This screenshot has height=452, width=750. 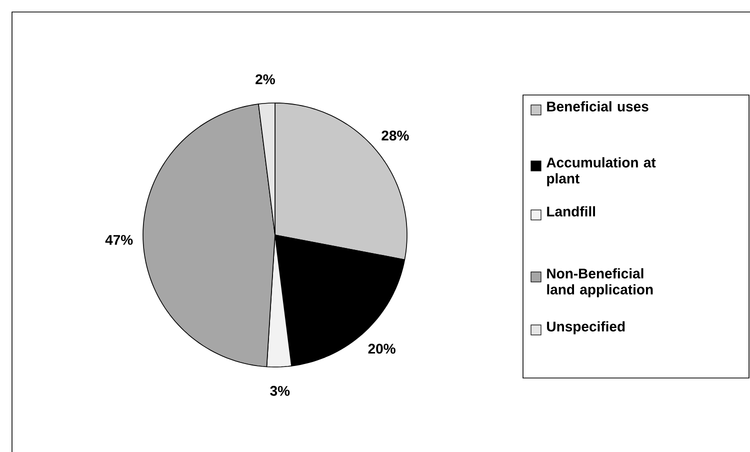 I want to click on data-label: 3%, so click(x=280, y=391).